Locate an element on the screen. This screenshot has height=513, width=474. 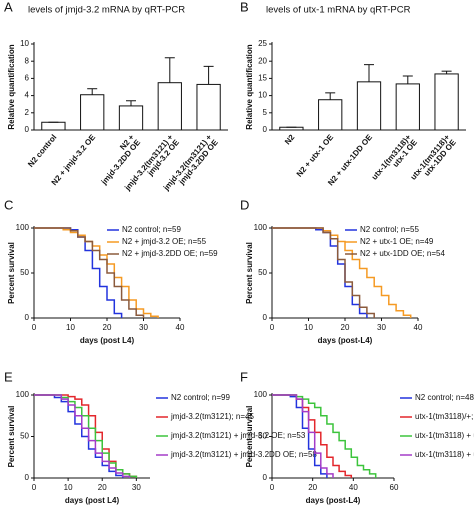
panel-letter: B is located at coordinates (244, 7).